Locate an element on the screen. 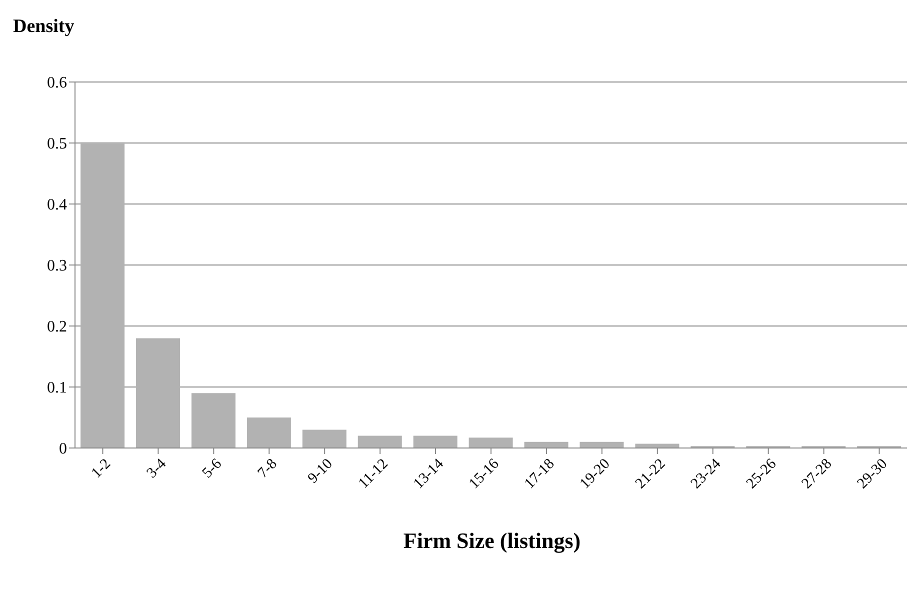 The image size is (909, 590). y-tick-label: 0.2 is located at coordinates (57, 327).